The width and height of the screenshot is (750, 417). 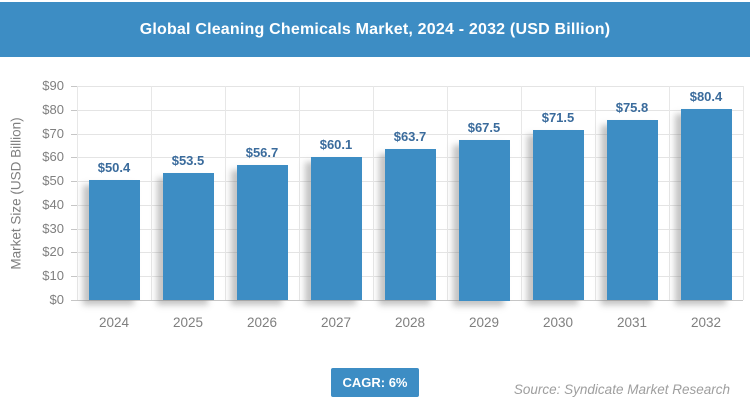 I want to click on x-tick-label: 2027, so click(x=336, y=322).